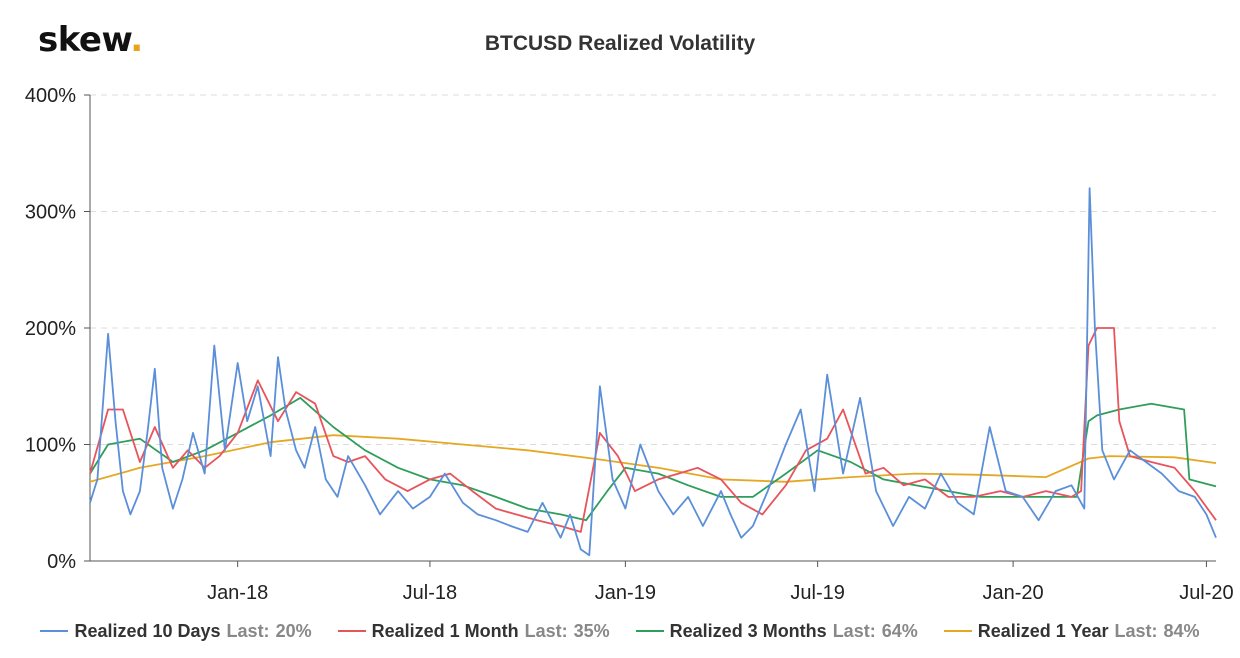 This screenshot has width=1240, height=658. Describe the element at coordinates (1013, 593) in the screenshot. I see `x-tick-label: Jan-20` at that location.